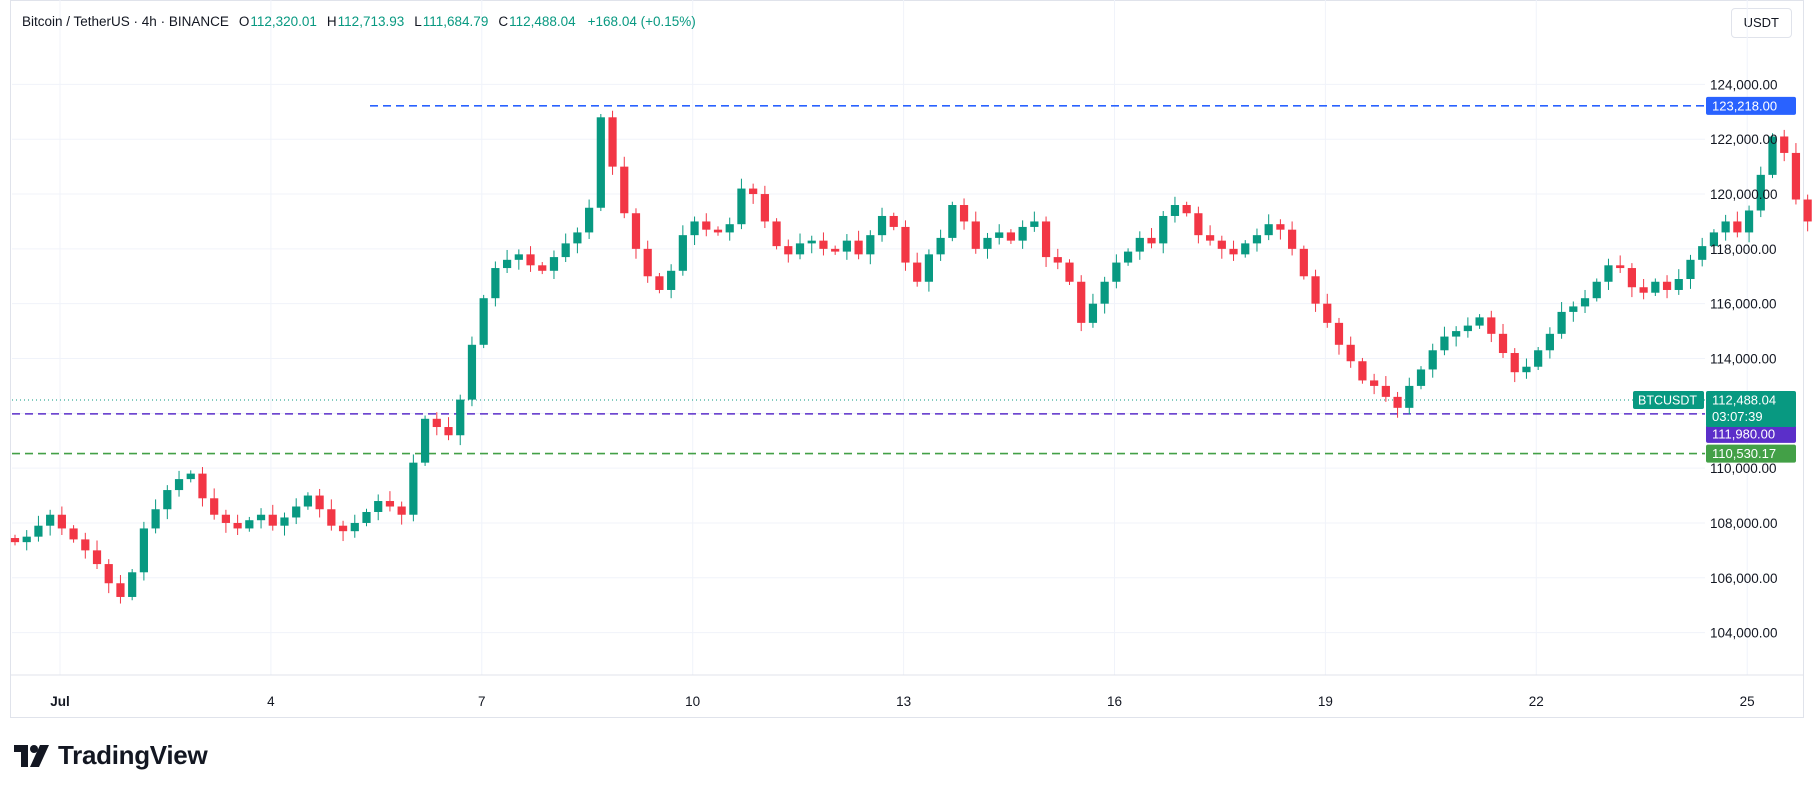 Image resolution: width=1814 pixels, height=792 pixels. What do you see at coordinates (903, 701) in the screenshot?
I see `x-tick-label: 13` at bounding box center [903, 701].